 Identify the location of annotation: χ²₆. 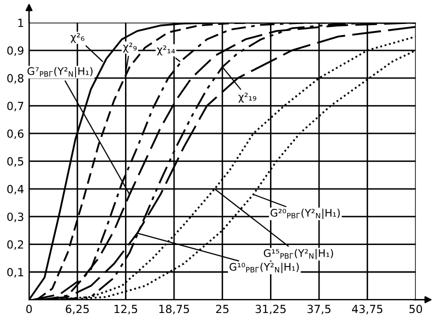
(77, 37).